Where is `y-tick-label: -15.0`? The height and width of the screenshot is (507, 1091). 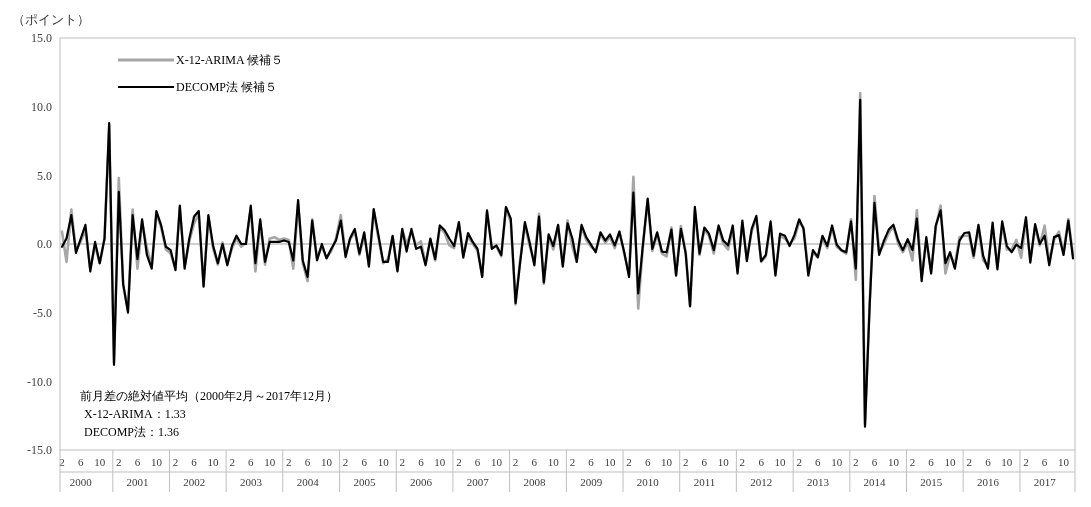
y-tick-label: -15.0 is located at coordinates (39, 450).